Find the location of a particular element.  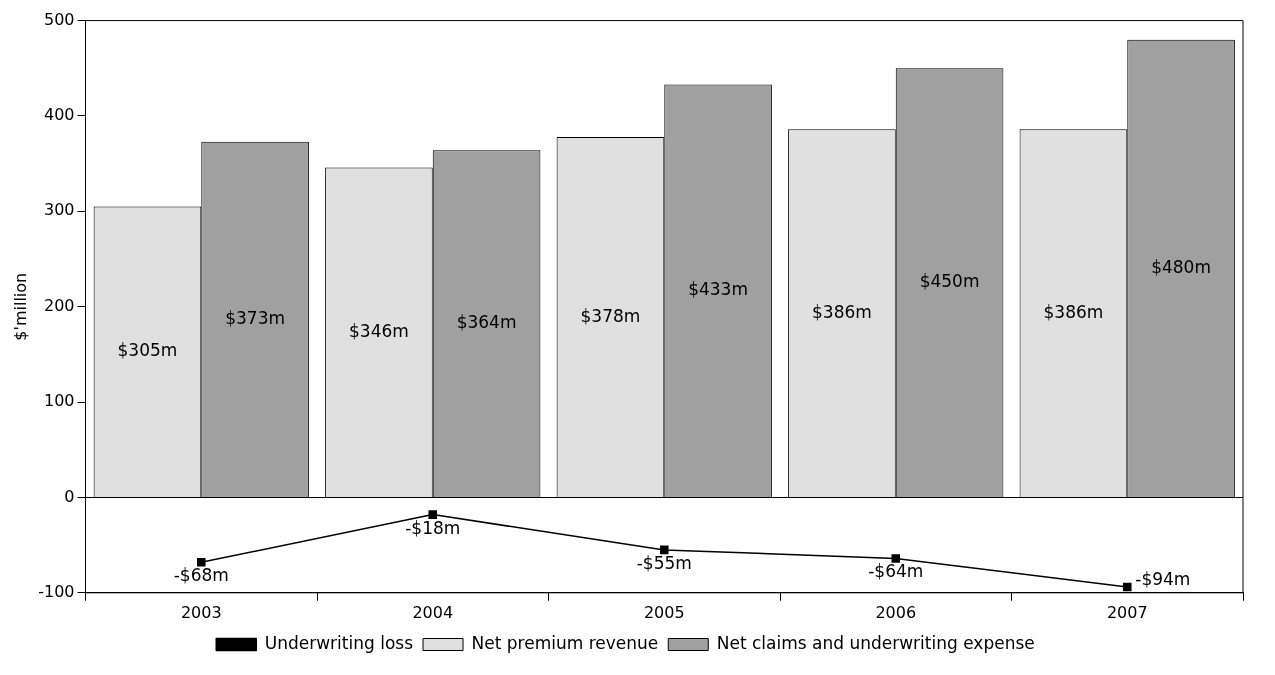

data-label: $433m is located at coordinates (718, 289).